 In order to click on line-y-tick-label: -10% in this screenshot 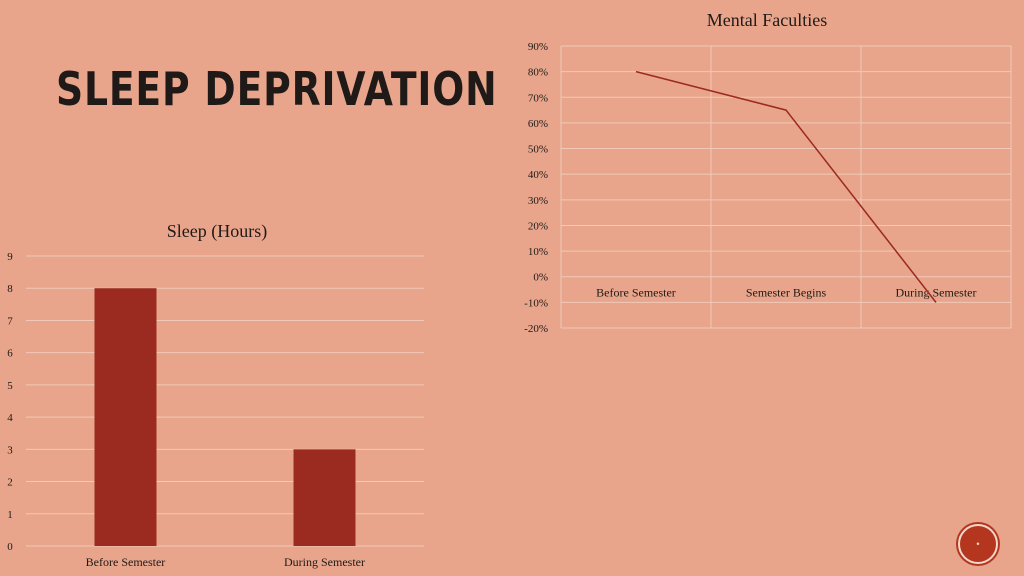, I will do `click(536, 303)`.